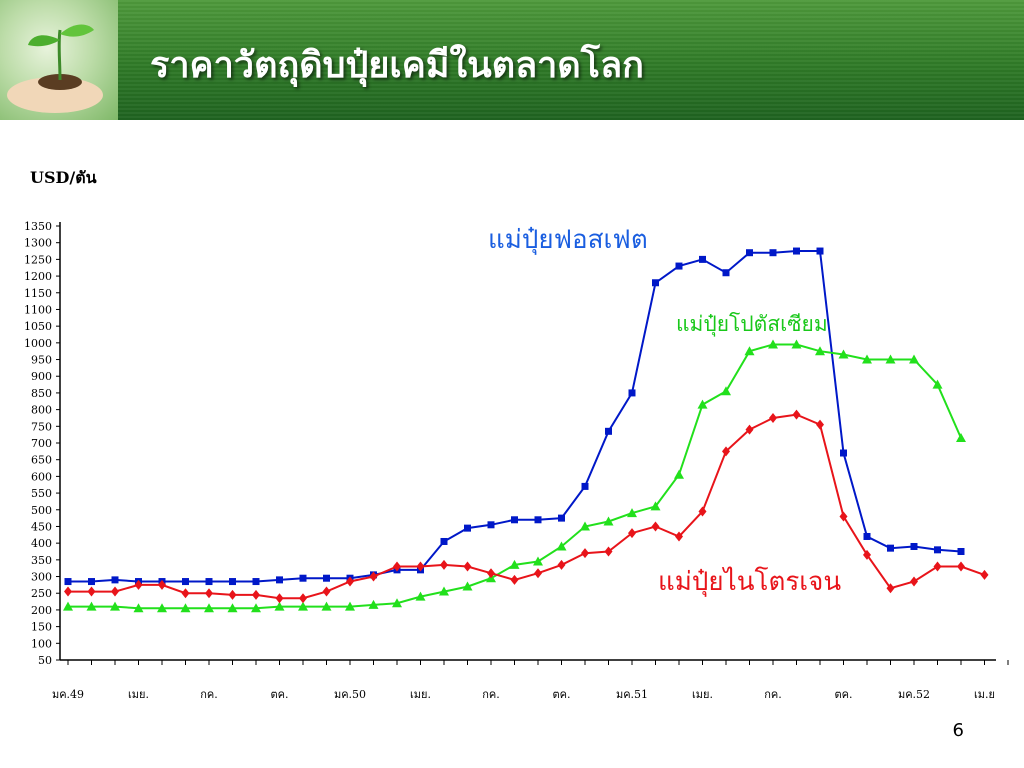  What do you see at coordinates (632, 694) in the screenshot?
I see `x-tick-label: มค.51` at bounding box center [632, 694].